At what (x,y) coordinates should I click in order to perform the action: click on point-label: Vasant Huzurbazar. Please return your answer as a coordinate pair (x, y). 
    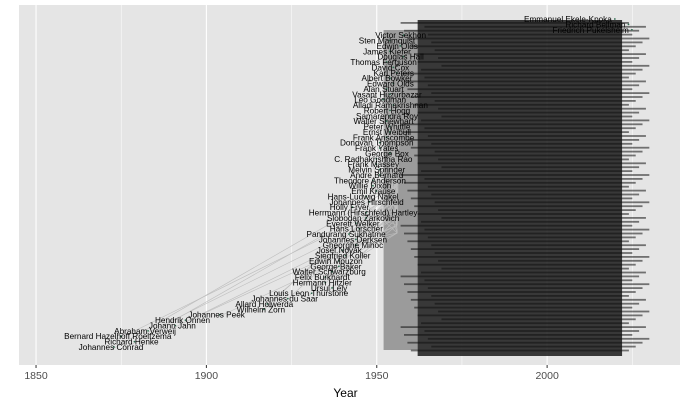
    Looking at the image, I should click on (387, 94).